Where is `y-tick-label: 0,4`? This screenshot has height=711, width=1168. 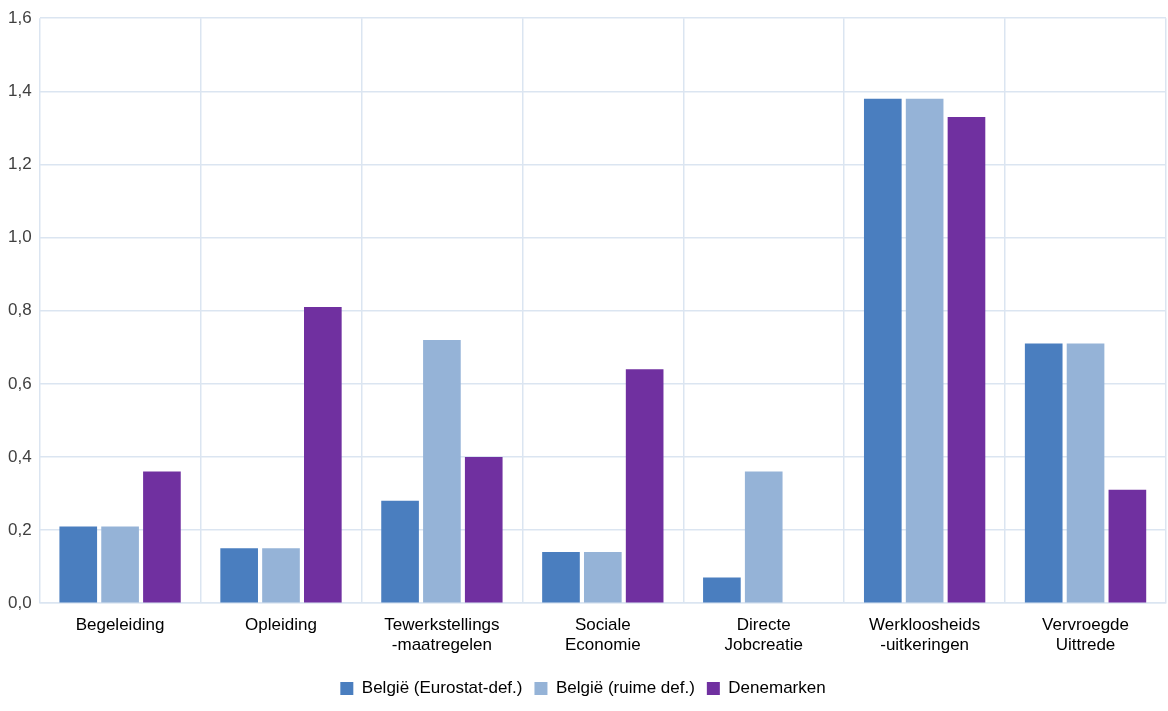 y-tick-label: 0,4 is located at coordinates (19, 456).